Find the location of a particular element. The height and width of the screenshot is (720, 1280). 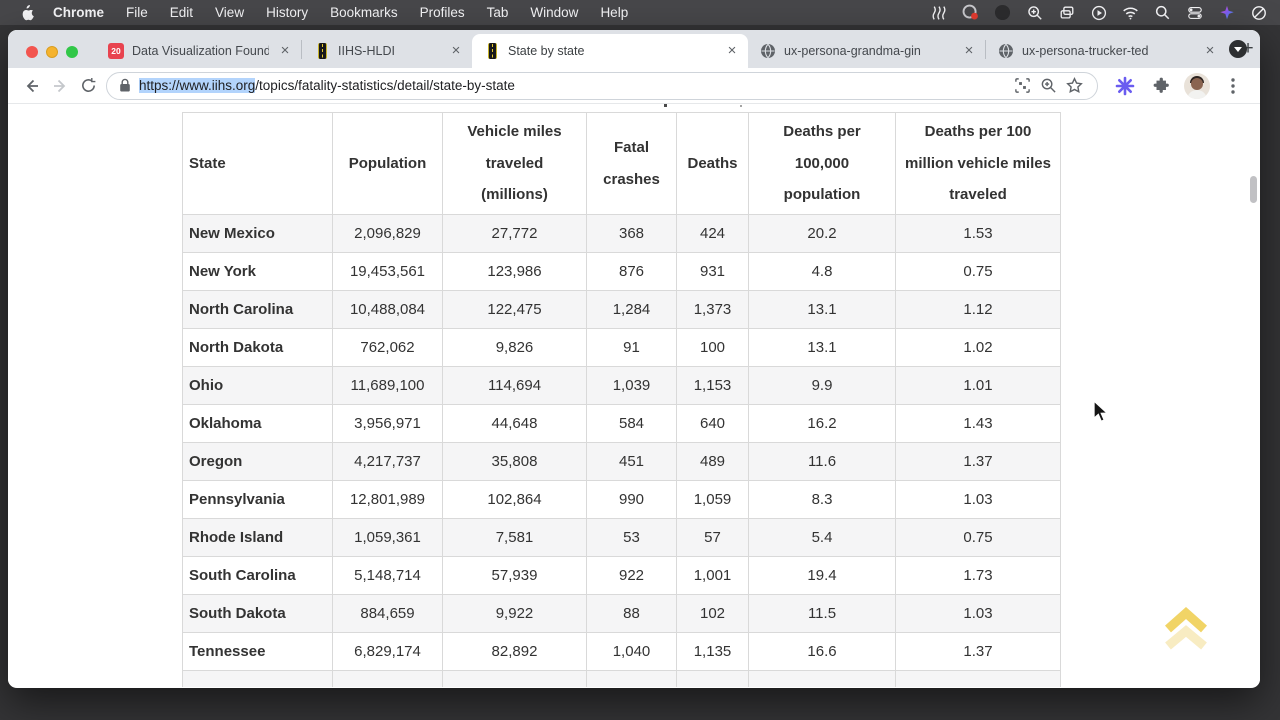

column-header: State is located at coordinates (257, 163).